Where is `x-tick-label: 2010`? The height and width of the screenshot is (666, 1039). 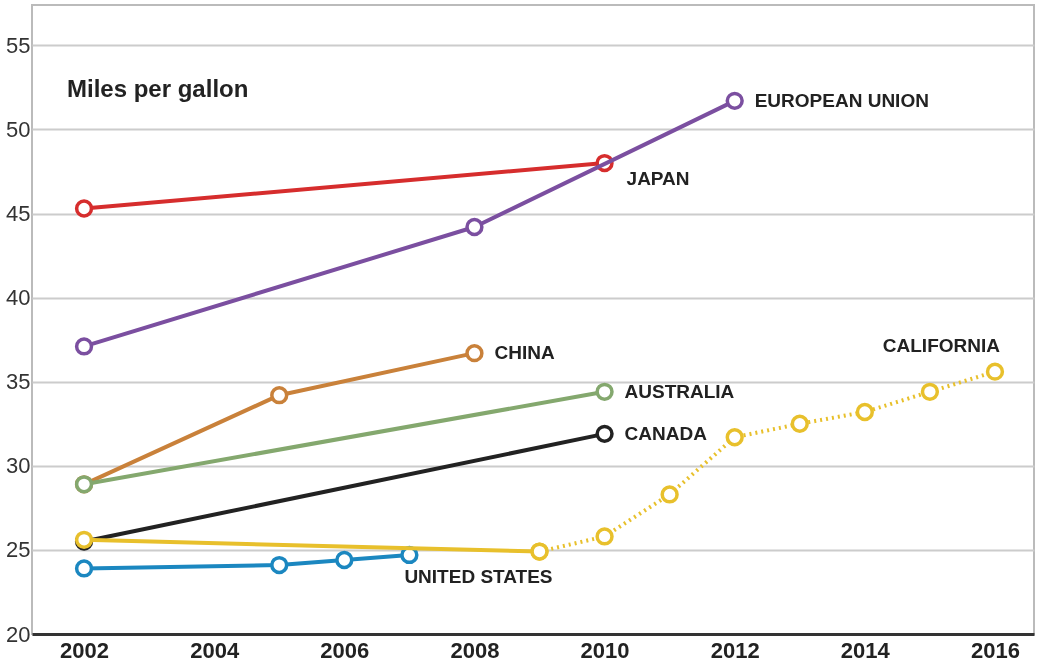 x-tick-label: 2010 is located at coordinates (605, 650).